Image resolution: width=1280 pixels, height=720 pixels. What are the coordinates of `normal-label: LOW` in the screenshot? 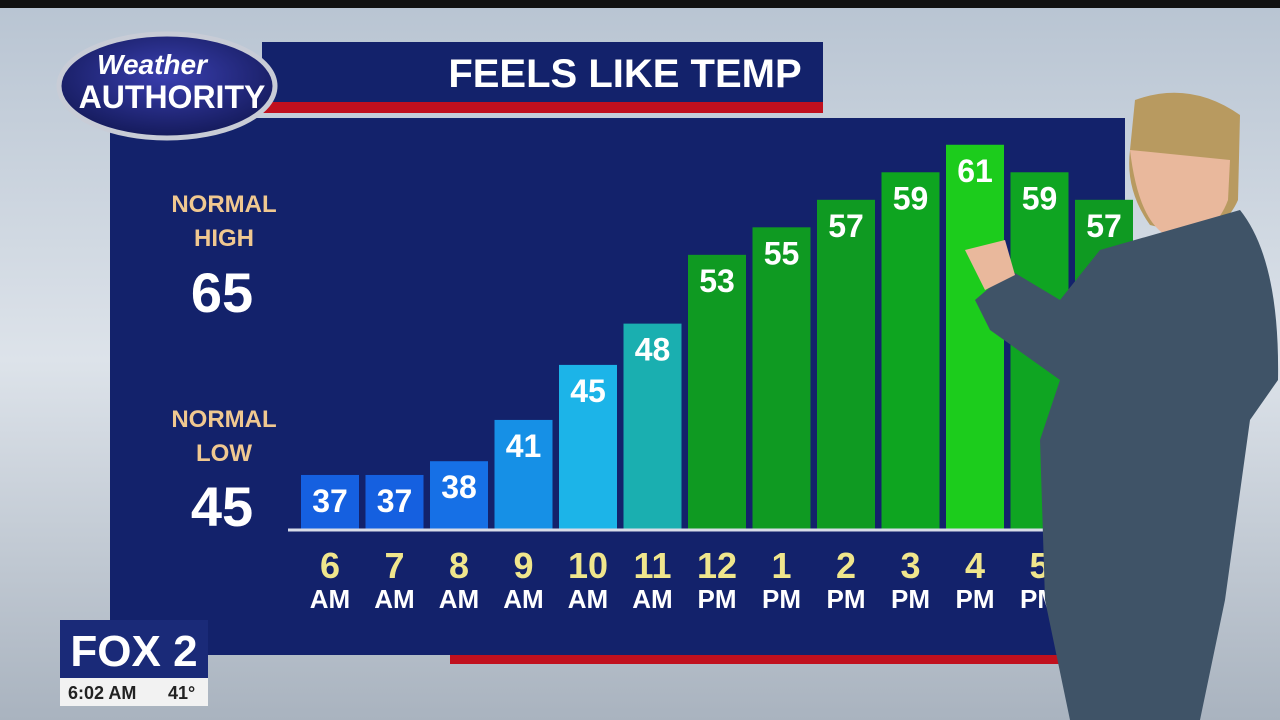 It's located at (224, 453).